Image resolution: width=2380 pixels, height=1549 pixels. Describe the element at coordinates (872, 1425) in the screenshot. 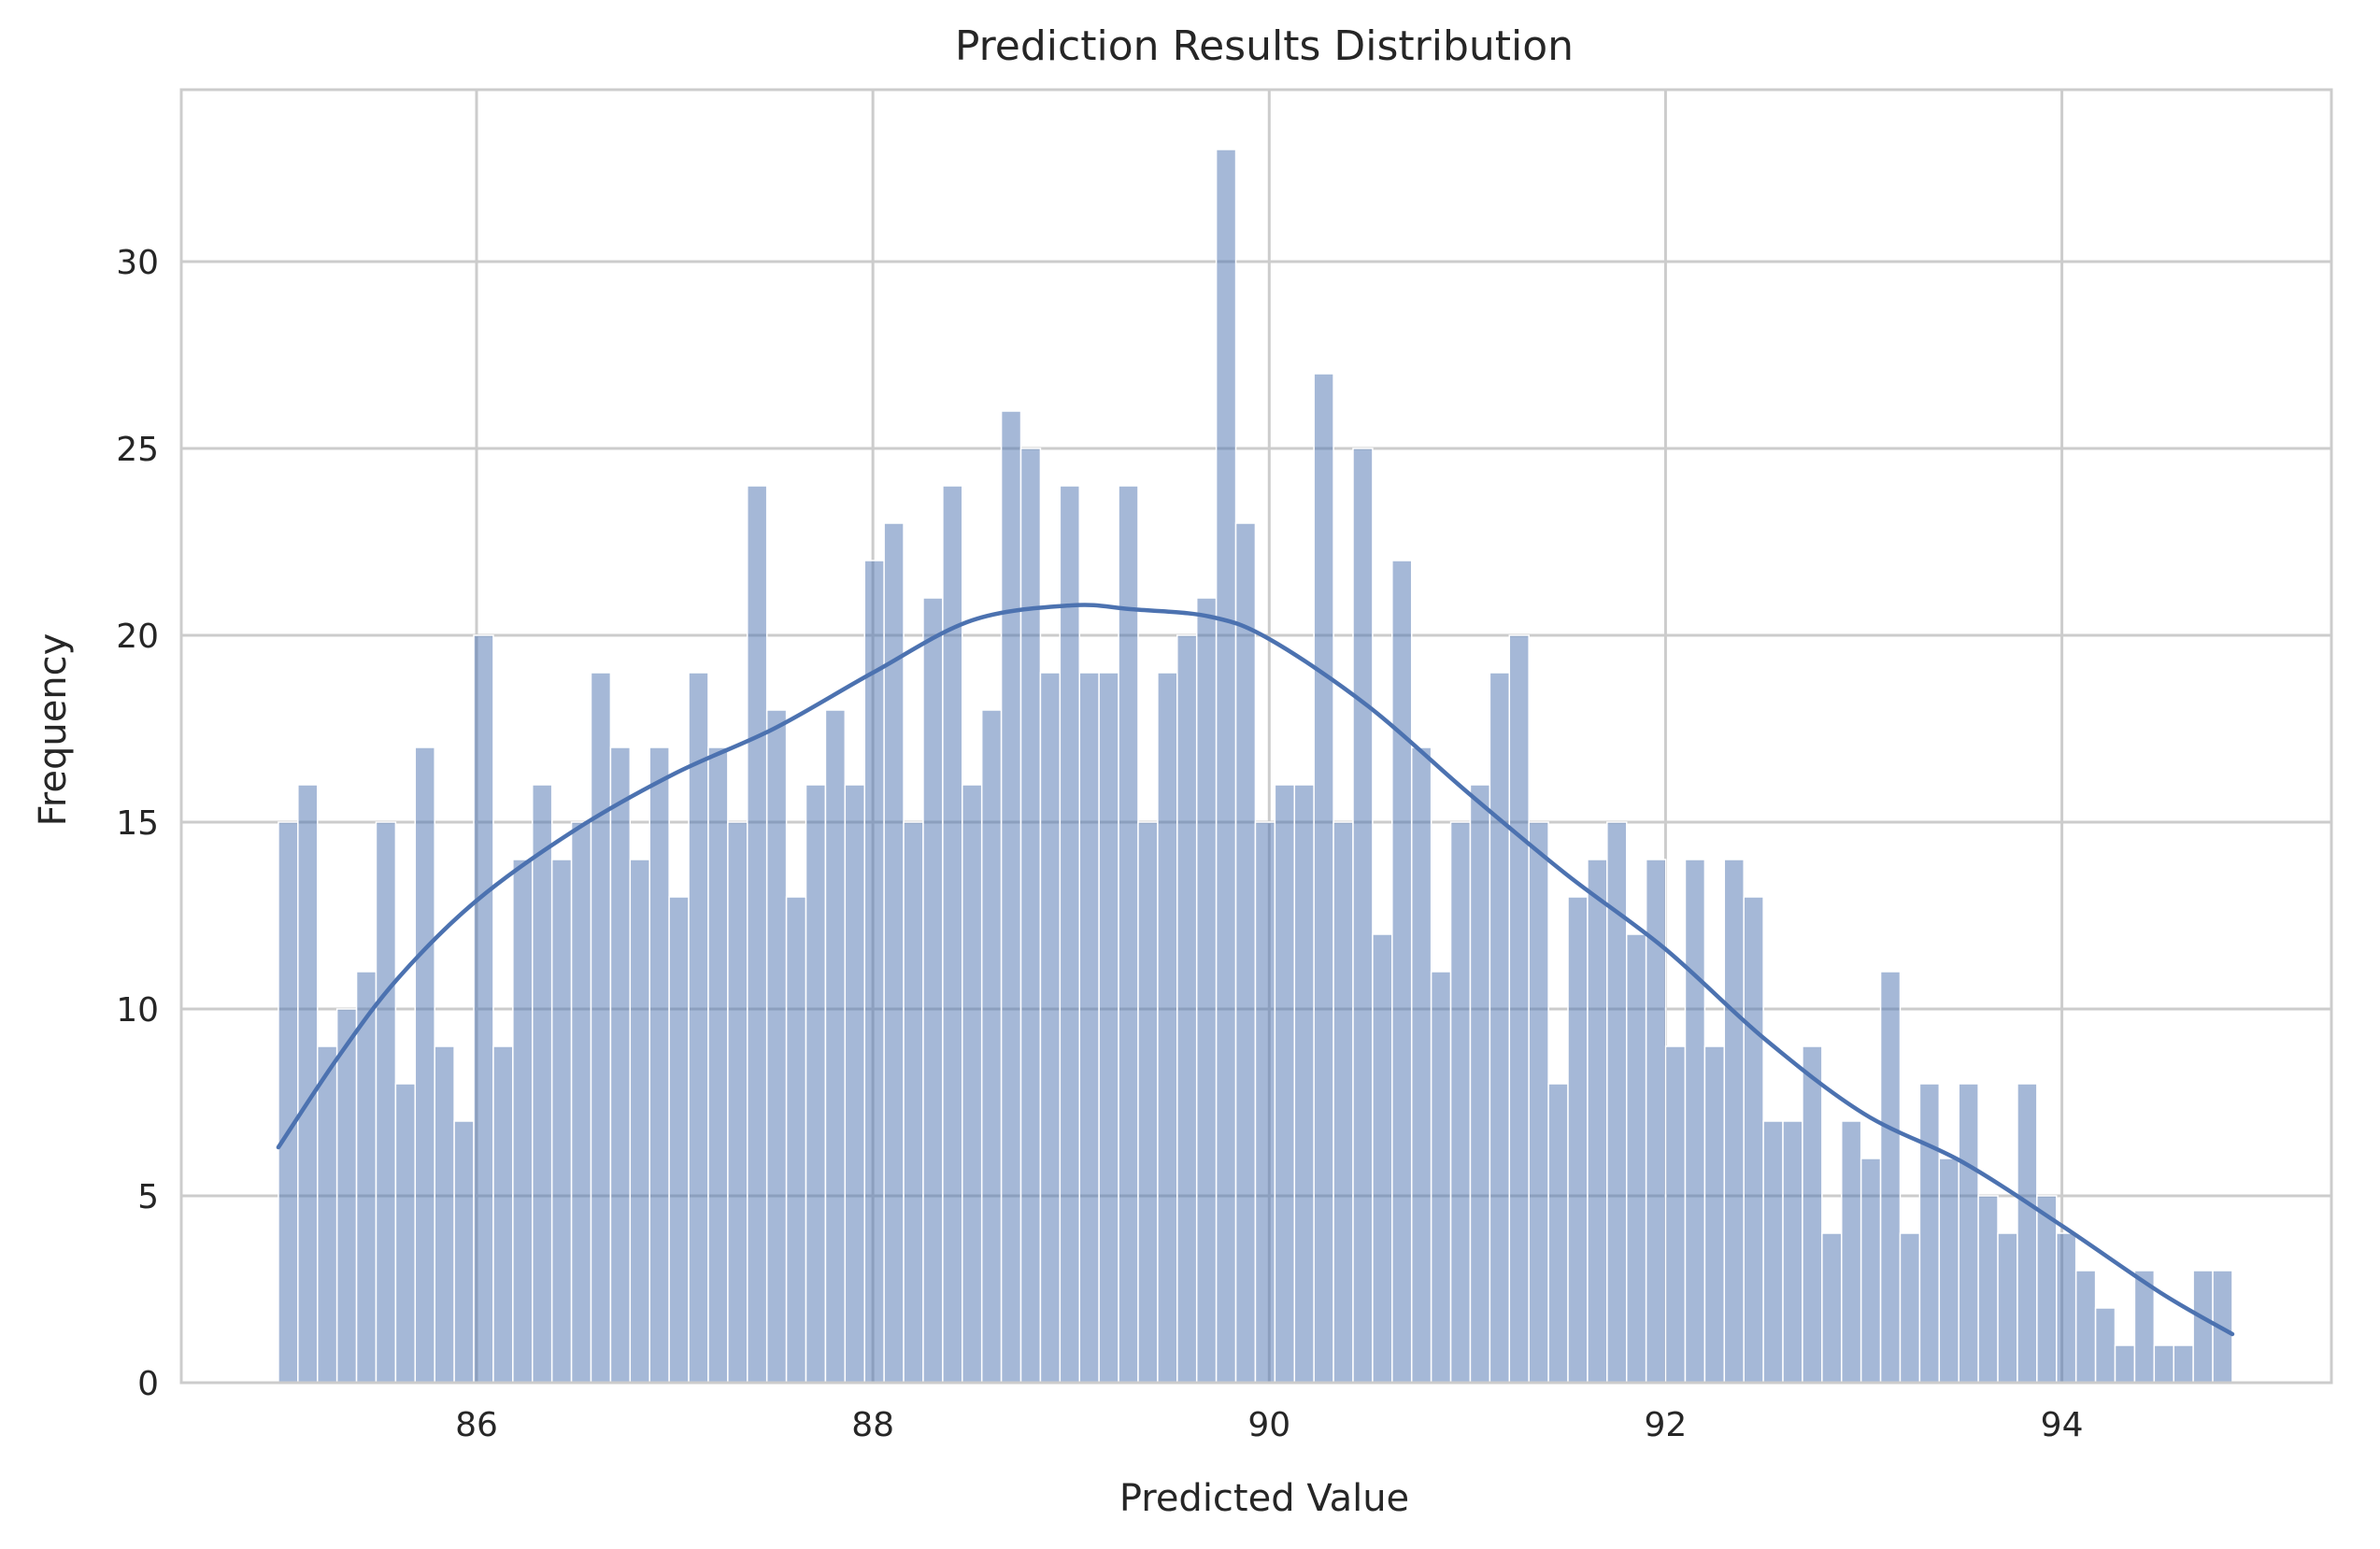

I see `x-tick-label: 88` at that location.